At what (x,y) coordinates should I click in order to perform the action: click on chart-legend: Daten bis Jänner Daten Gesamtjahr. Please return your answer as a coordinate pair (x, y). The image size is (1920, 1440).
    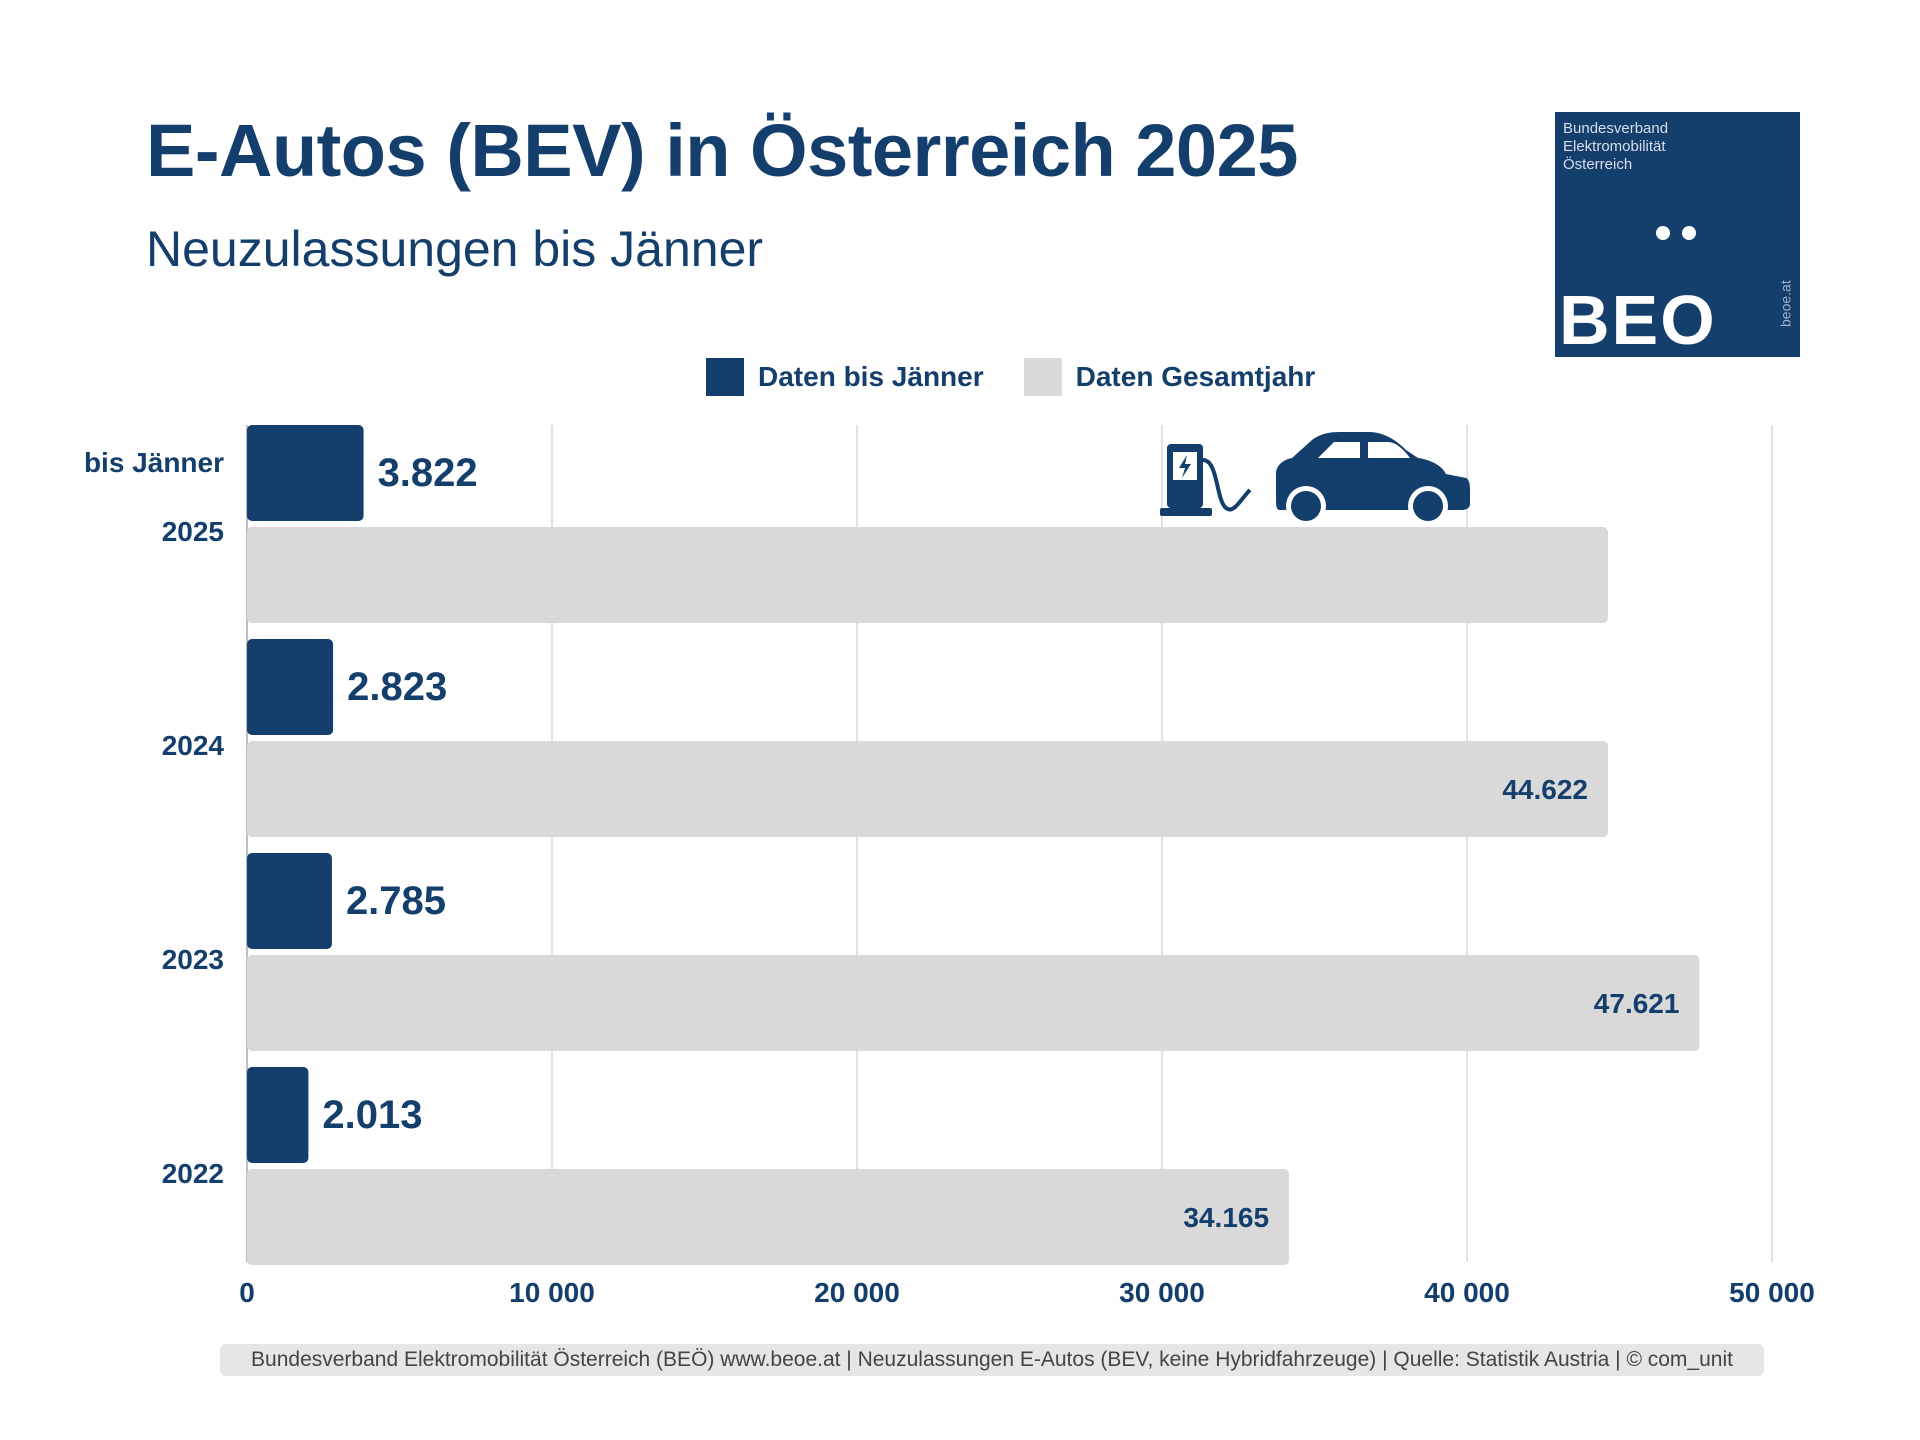
    Looking at the image, I should click on (1030, 377).